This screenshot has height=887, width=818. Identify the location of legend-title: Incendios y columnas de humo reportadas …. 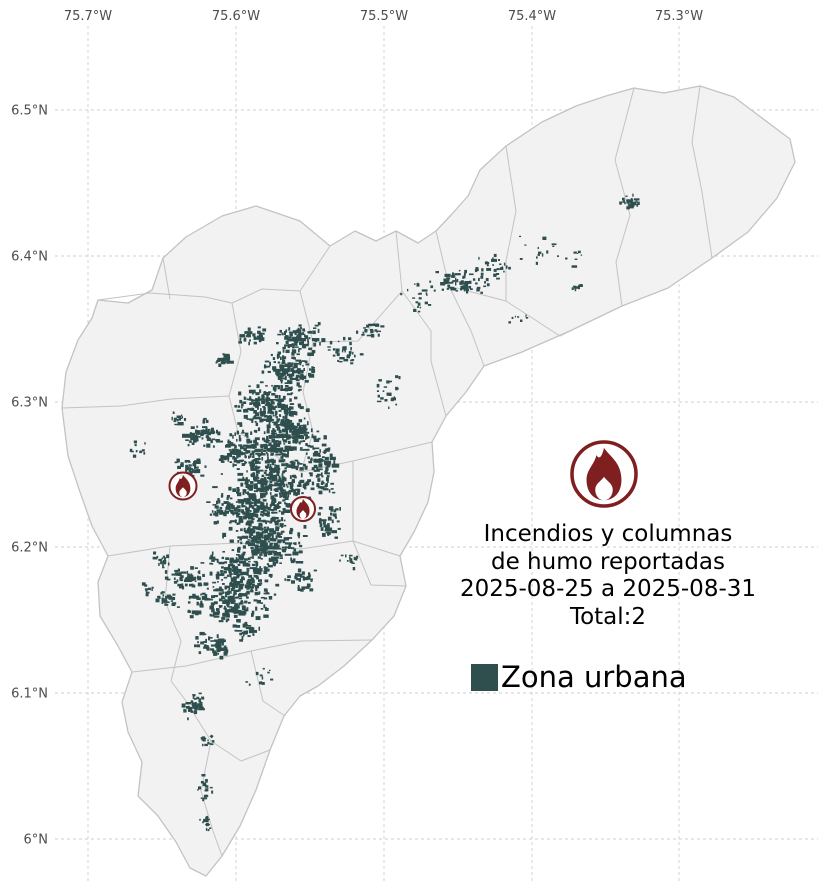
(608, 576).